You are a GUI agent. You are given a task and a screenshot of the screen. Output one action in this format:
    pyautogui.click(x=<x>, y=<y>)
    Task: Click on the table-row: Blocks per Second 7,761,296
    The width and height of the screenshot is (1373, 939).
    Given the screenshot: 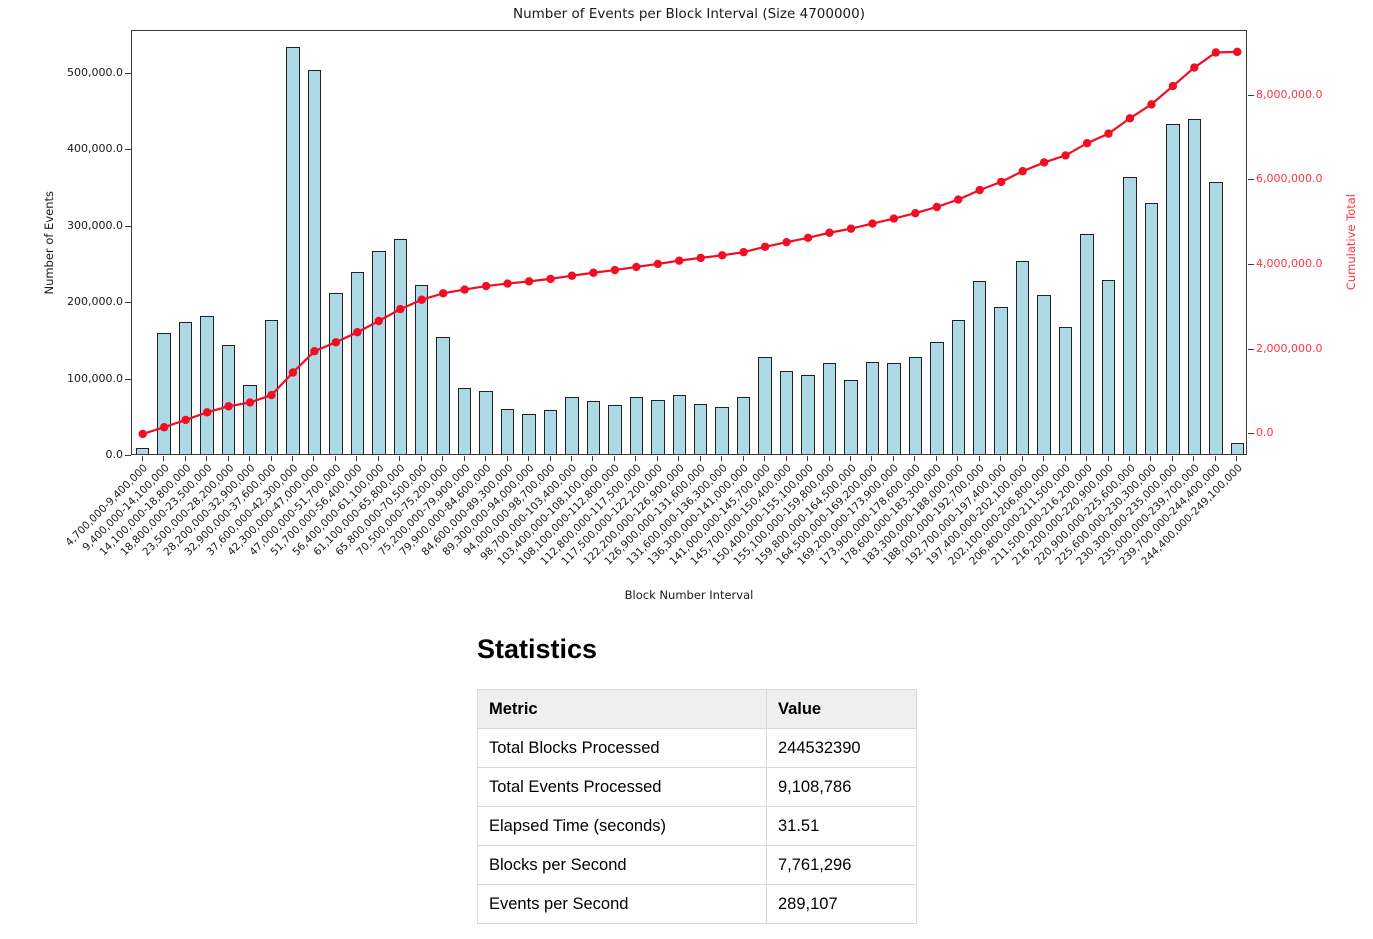 What is the action you would take?
    pyautogui.click(x=697, y=865)
    